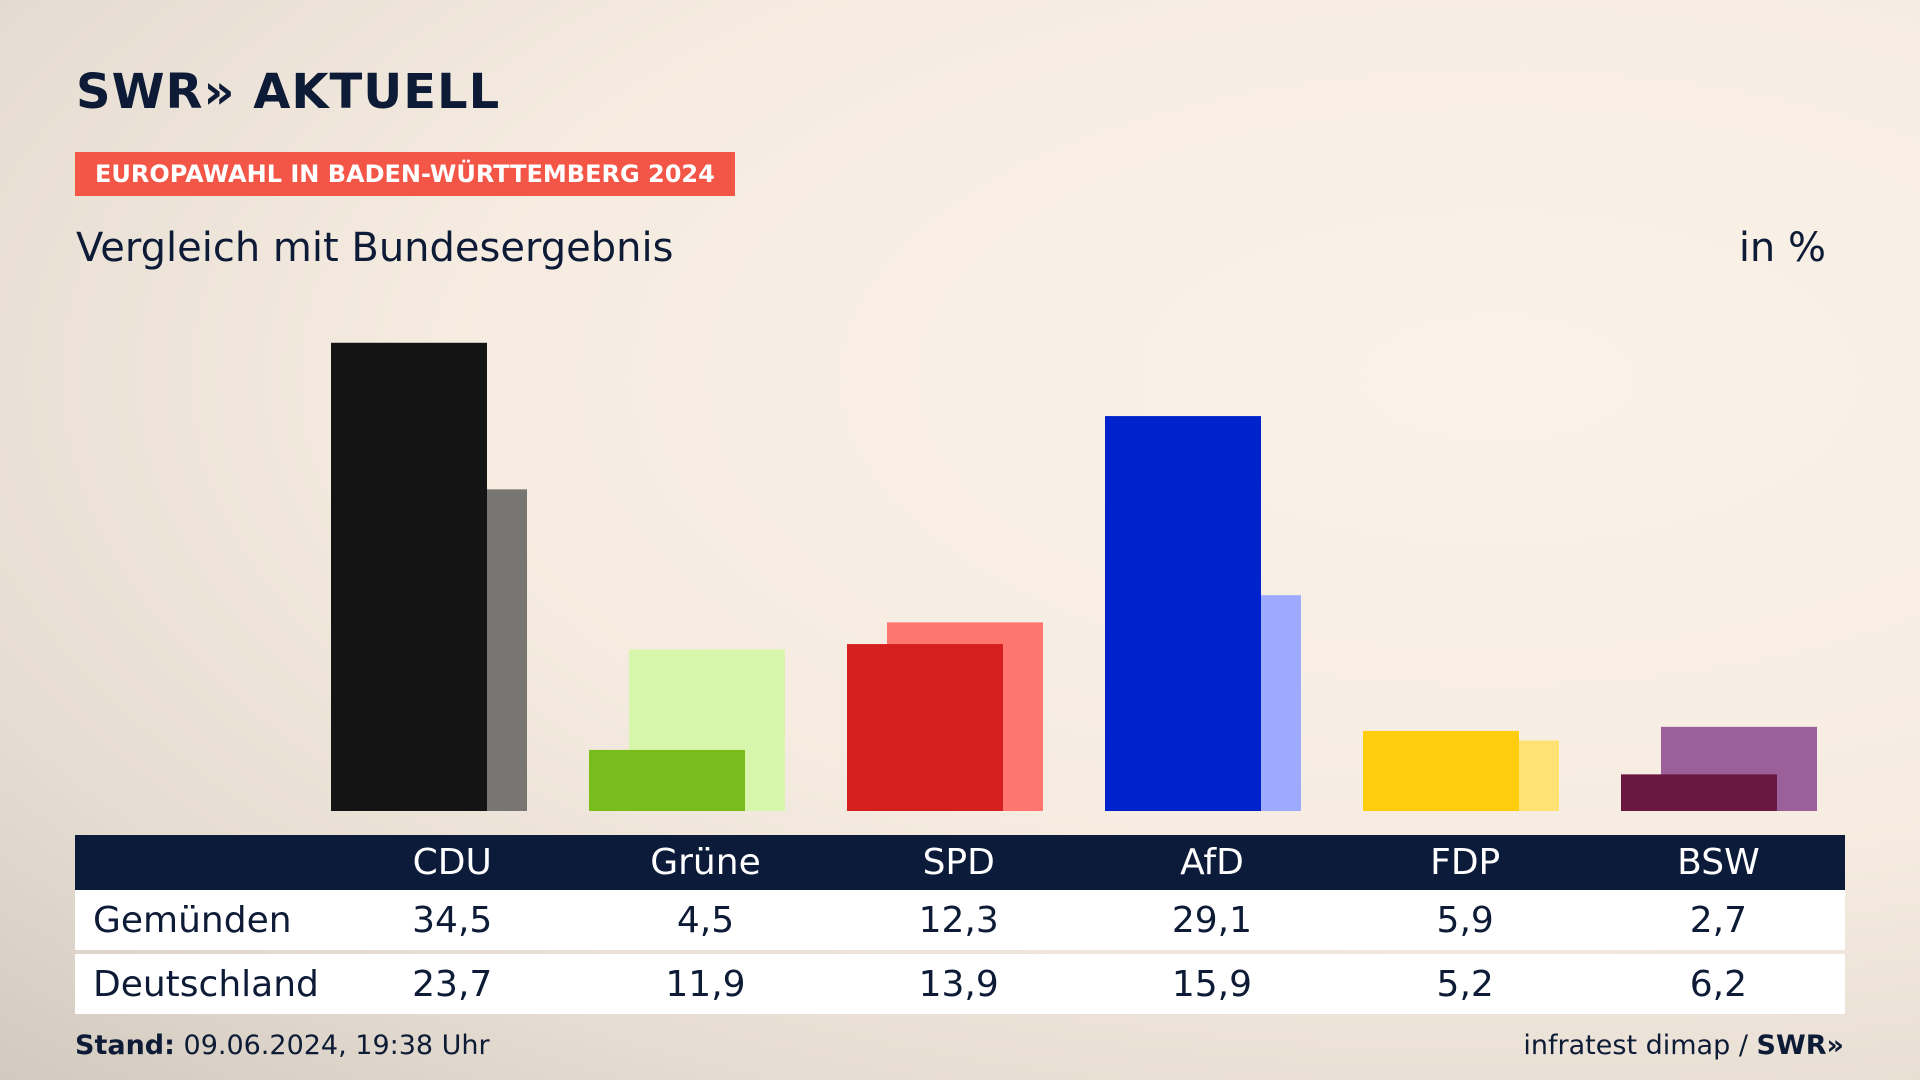 This screenshot has width=1920, height=1080. Describe the element at coordinates (1183, 613) in the screenshot. I see `bar-local-afd` at that location.